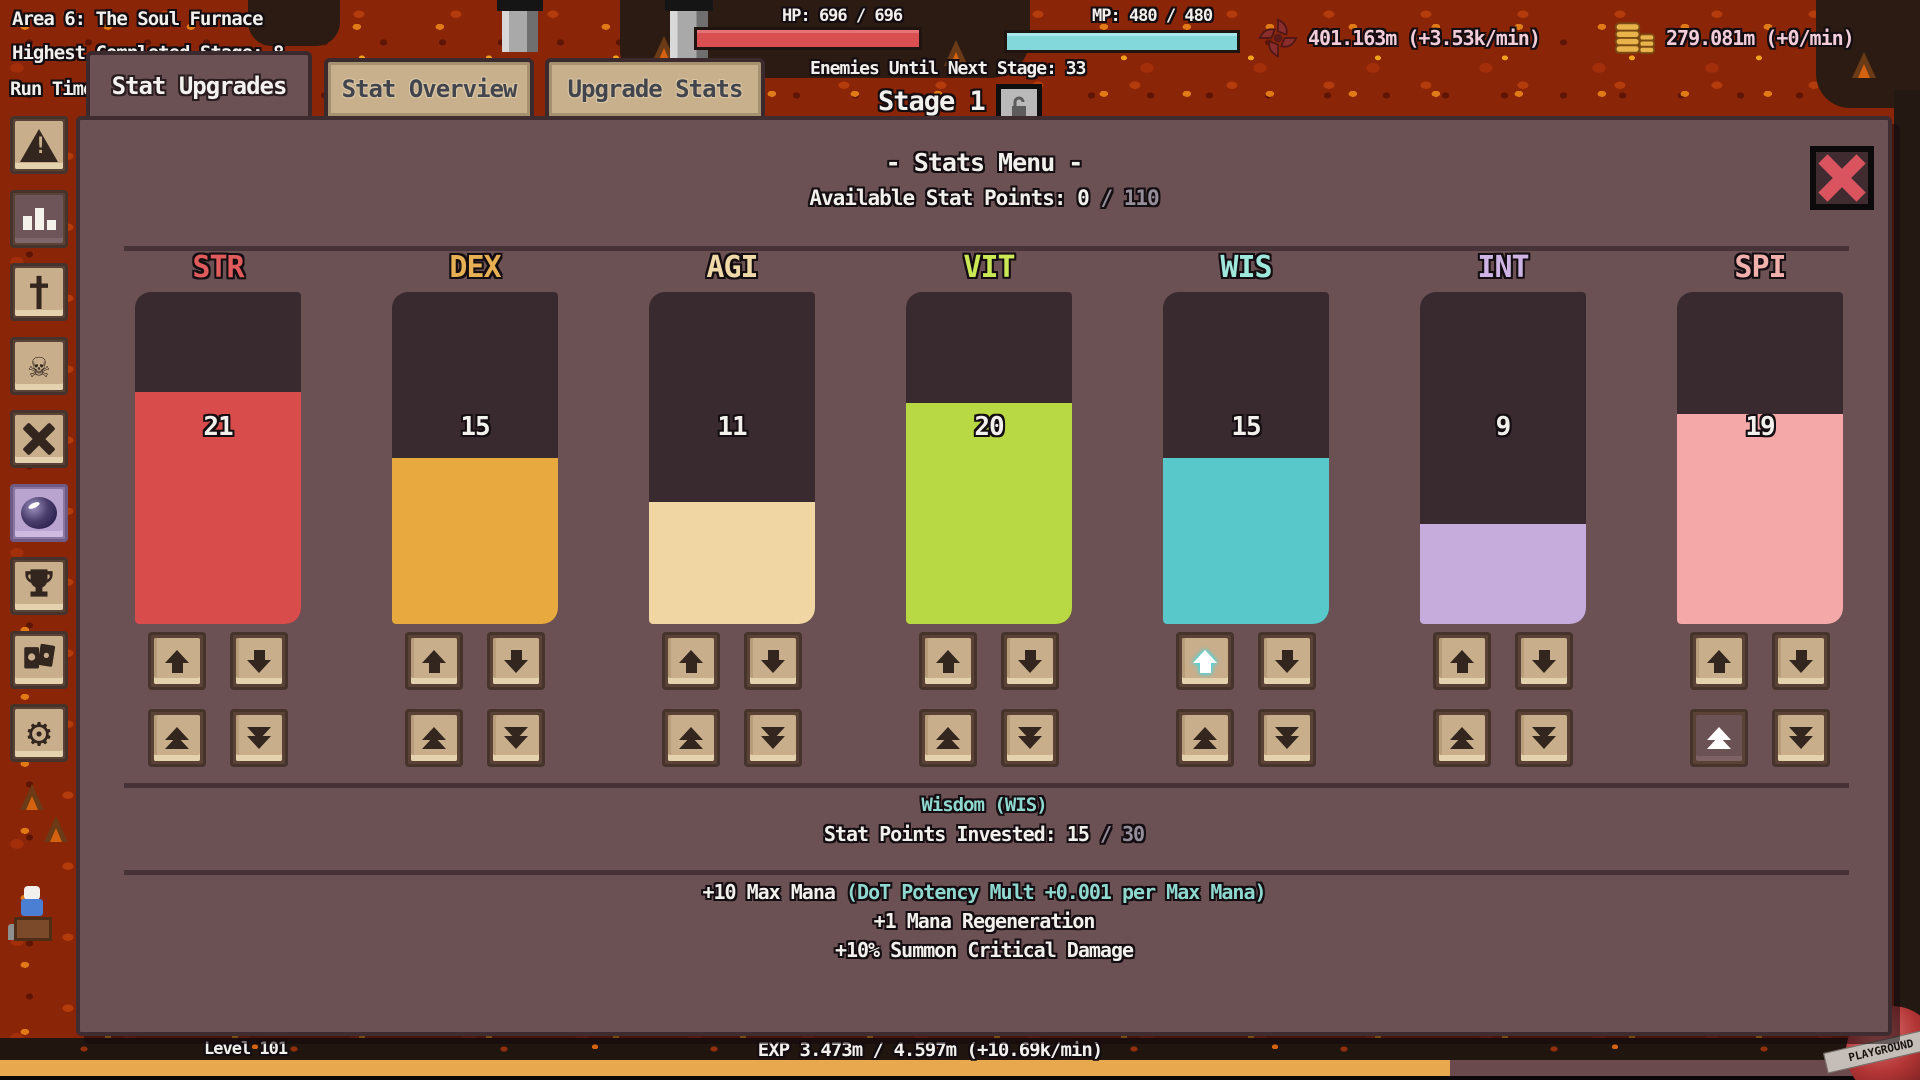 This screenshot has height=1080, width=1920. What do you see at coordinates (475, 267) in the screenshot?
I see `stat-header: DEX` at bounding box center [475, 267].